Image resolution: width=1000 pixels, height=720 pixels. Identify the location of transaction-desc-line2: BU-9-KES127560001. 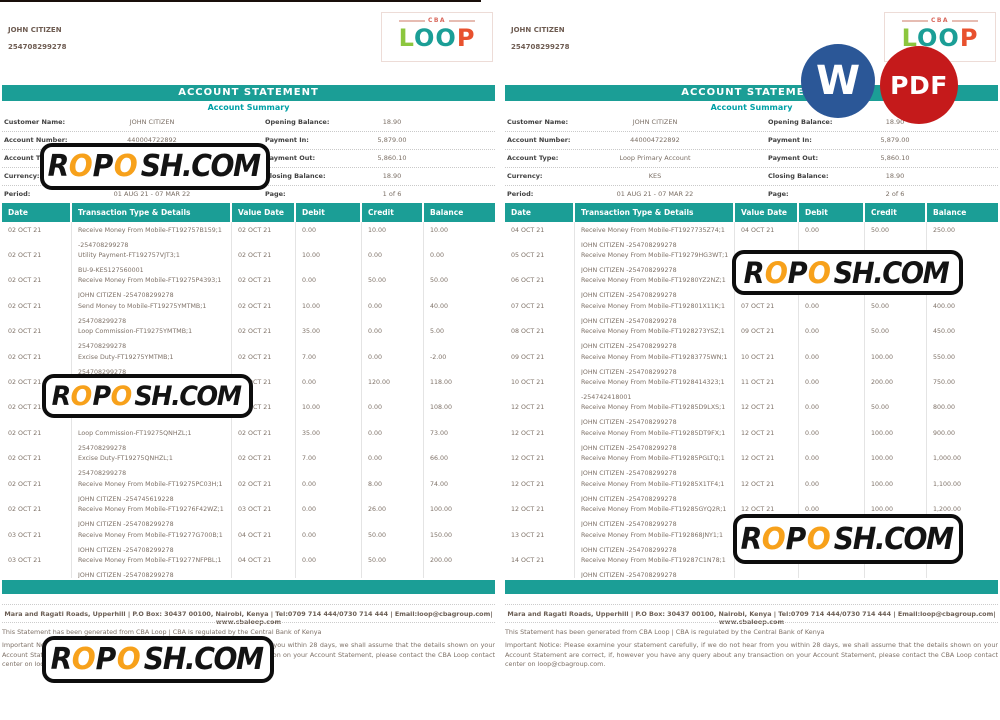
(111, 269).